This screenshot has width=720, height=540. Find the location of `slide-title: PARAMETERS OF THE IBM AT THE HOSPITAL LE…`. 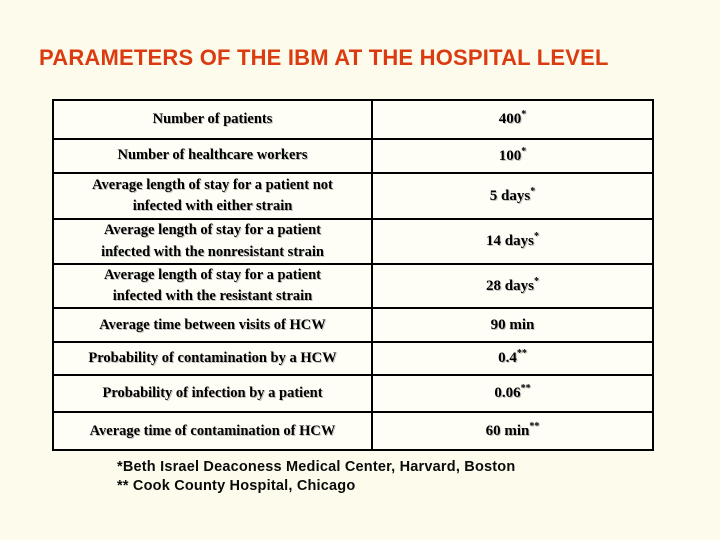

slide-title: PARAMETERS OF THE IBM AT THE HOSPITAL LE… is located at coordinates (324, 57).